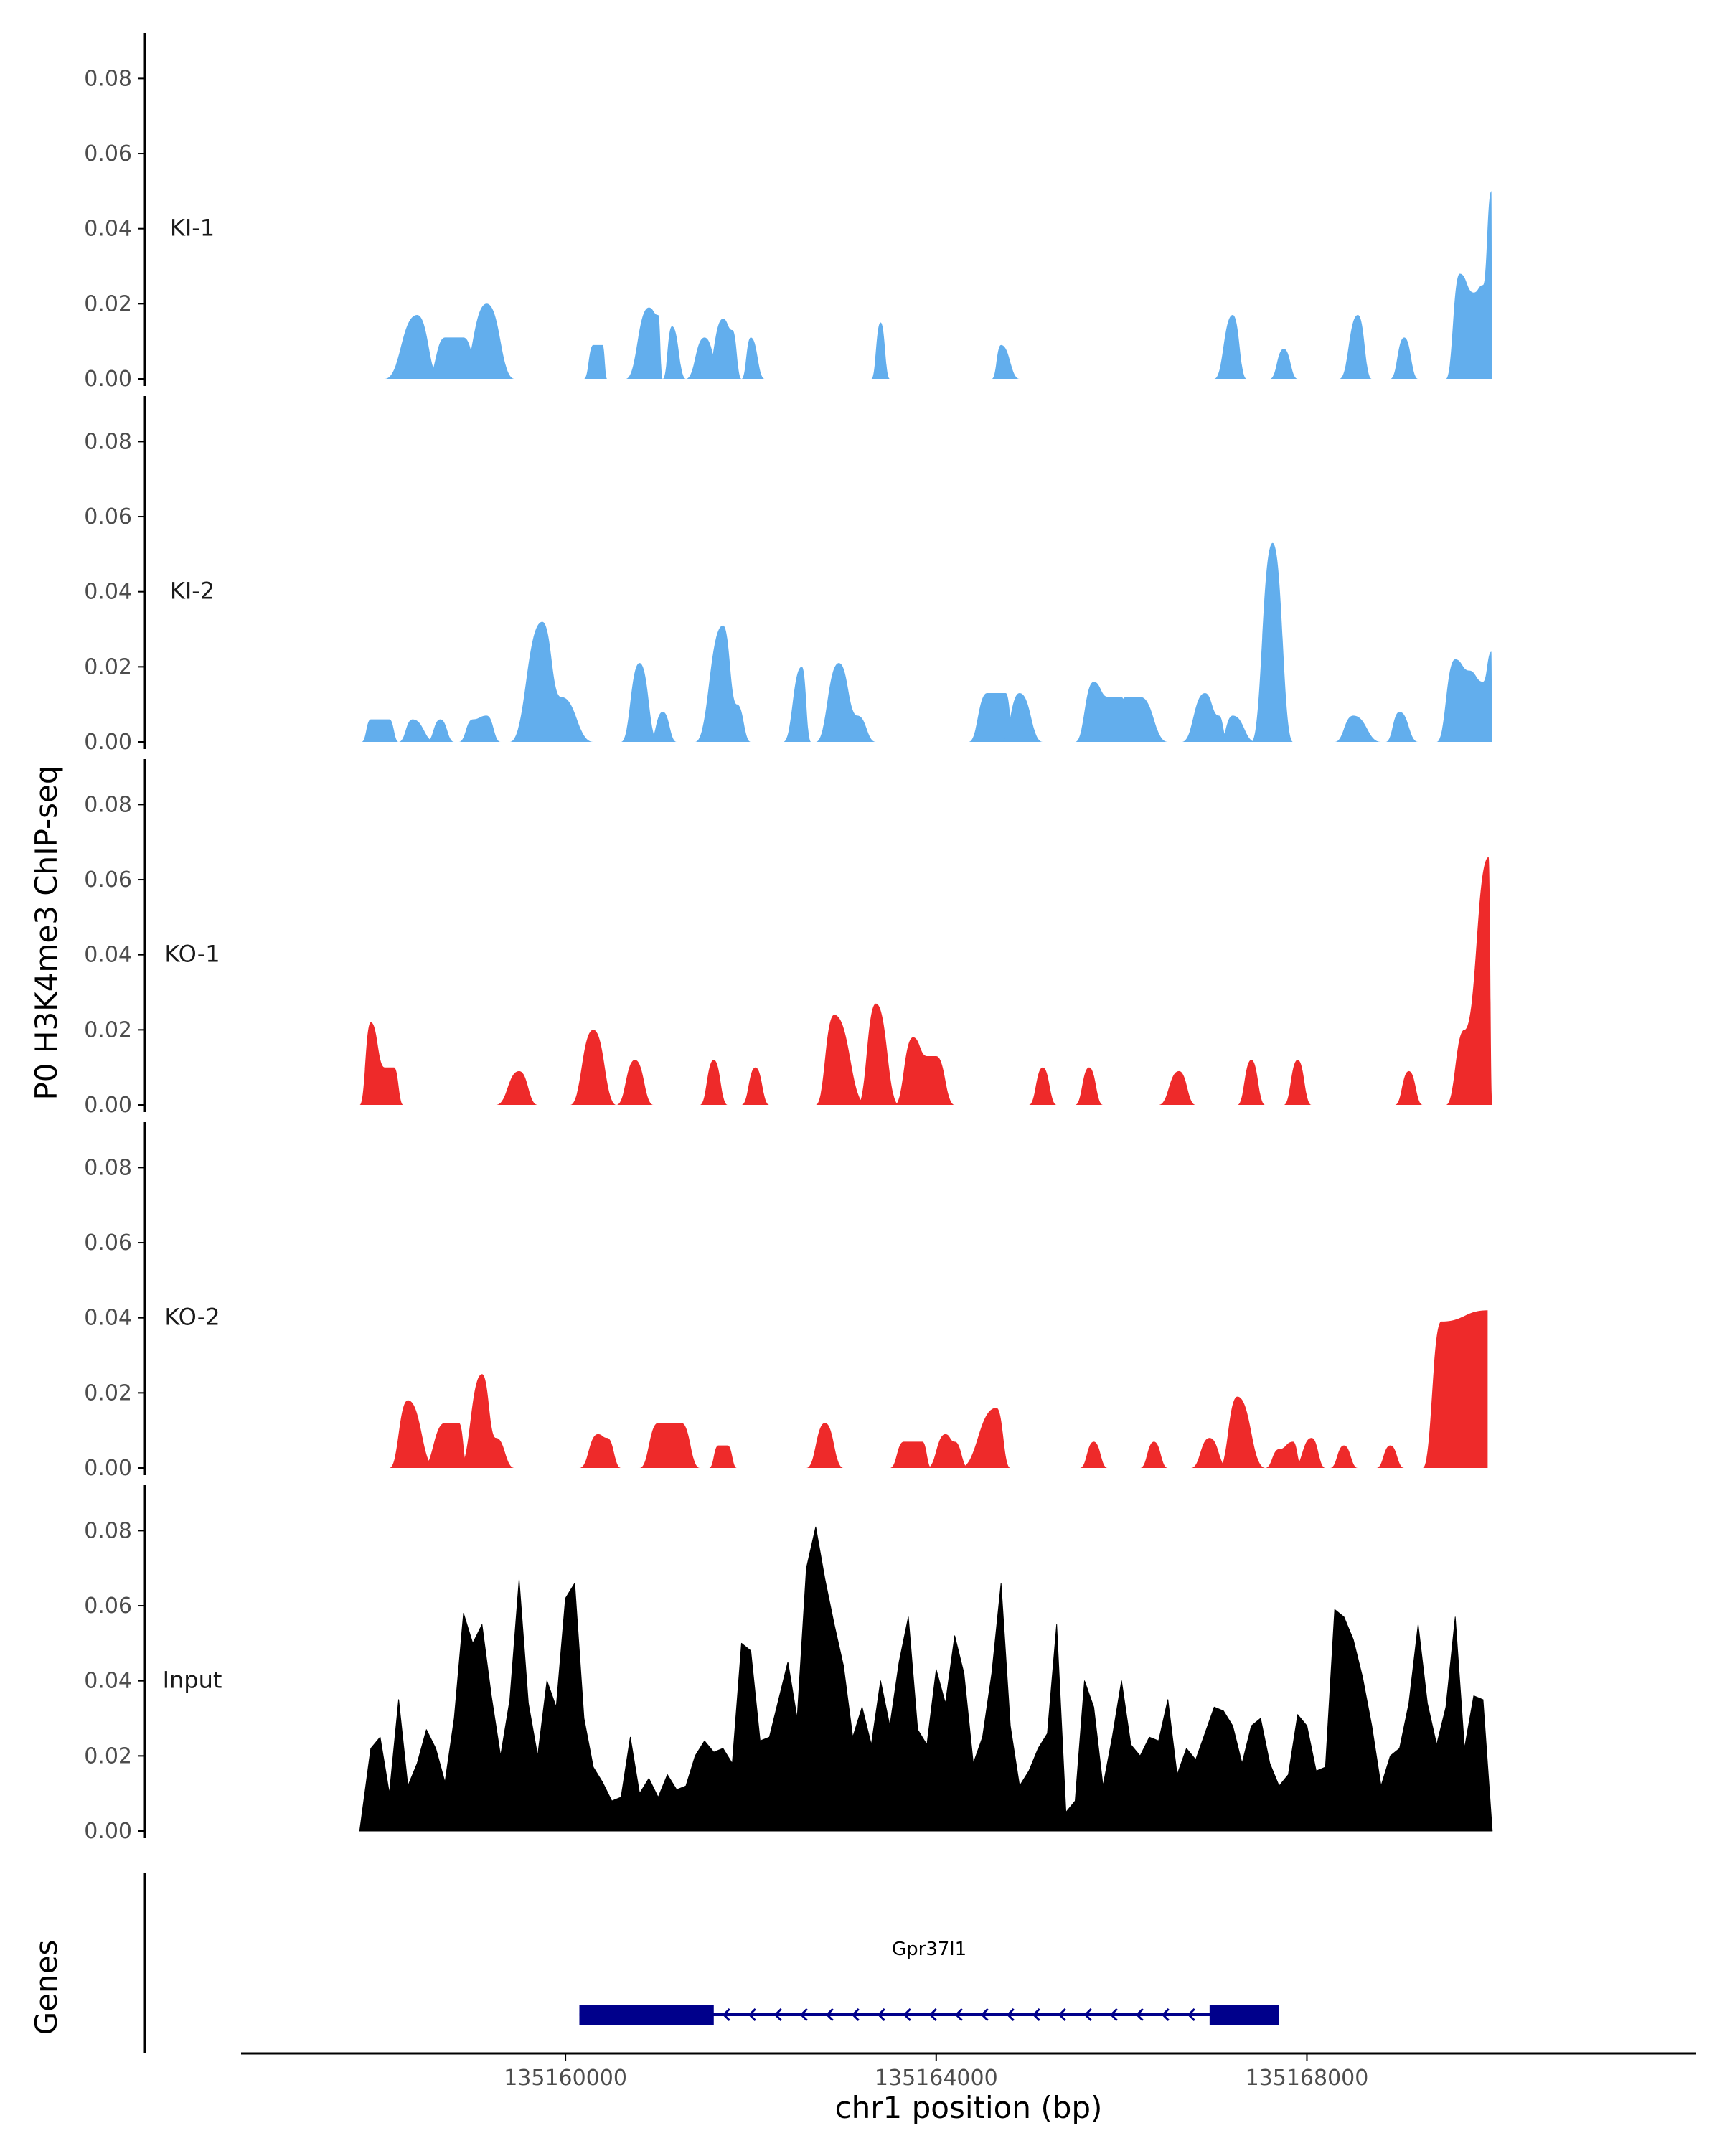  What do you see at coordinates (47, 933) in the screenshot?
I see `y-axis-title: P0 H3K4me3 ChIP-seq` at bounding box center [47, 933].